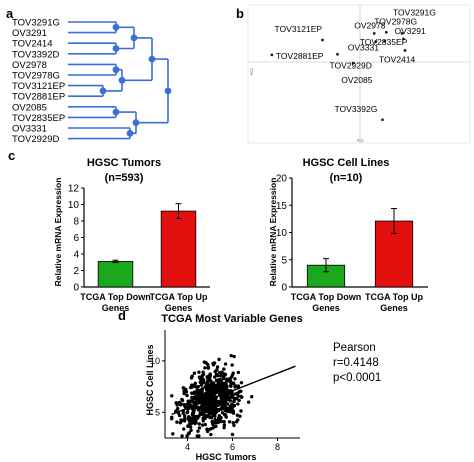 The height and width of the screenshot is (462, 474). I want to click on pca-point-label: OV2978, so click(369, 25).